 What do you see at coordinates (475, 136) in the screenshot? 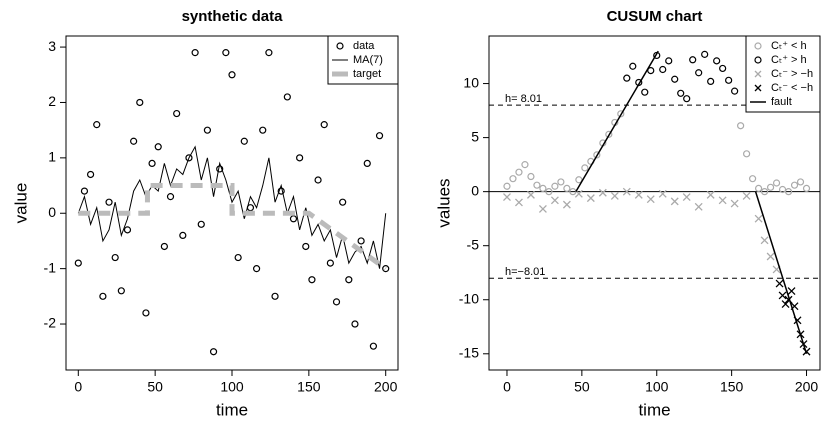
I see `y-tick-label: 5` at bounding box center [475, 136].